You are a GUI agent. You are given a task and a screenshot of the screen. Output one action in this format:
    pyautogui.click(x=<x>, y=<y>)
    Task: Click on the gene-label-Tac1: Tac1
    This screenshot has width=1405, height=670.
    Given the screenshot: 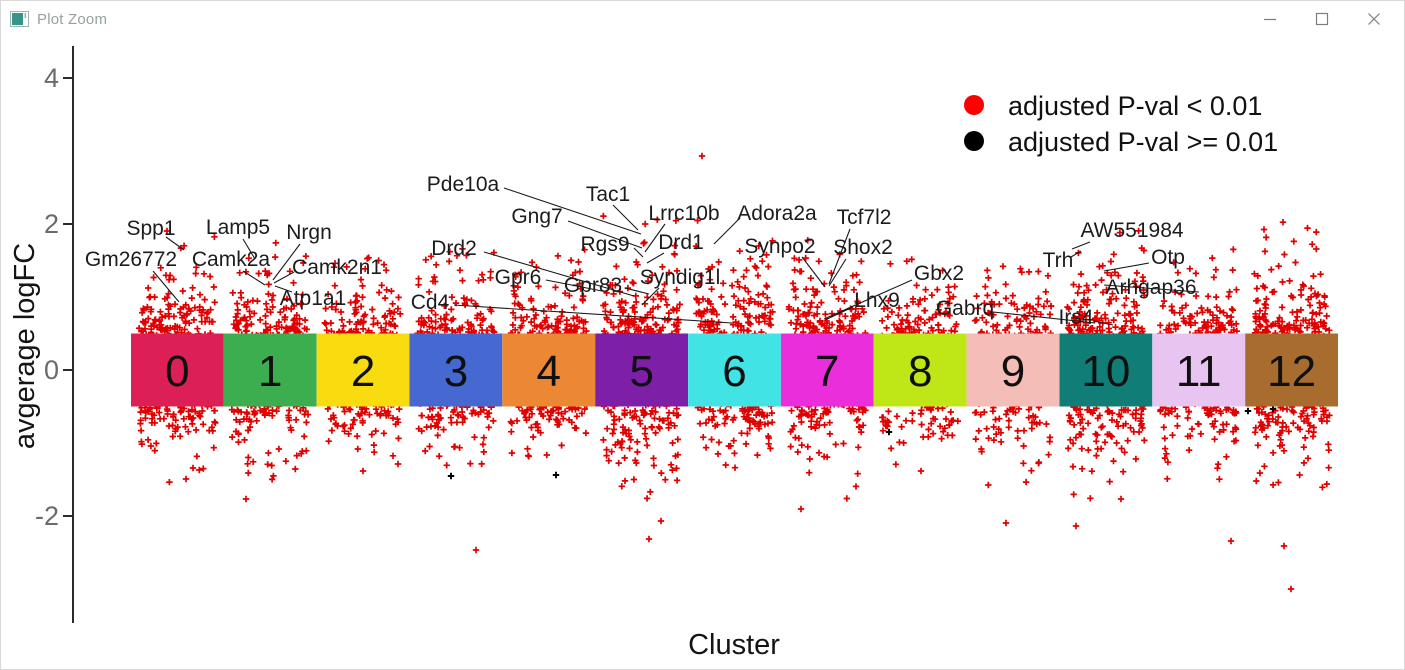 What is the action you would take?
    pyautogui.click(x=608, y=194)
    